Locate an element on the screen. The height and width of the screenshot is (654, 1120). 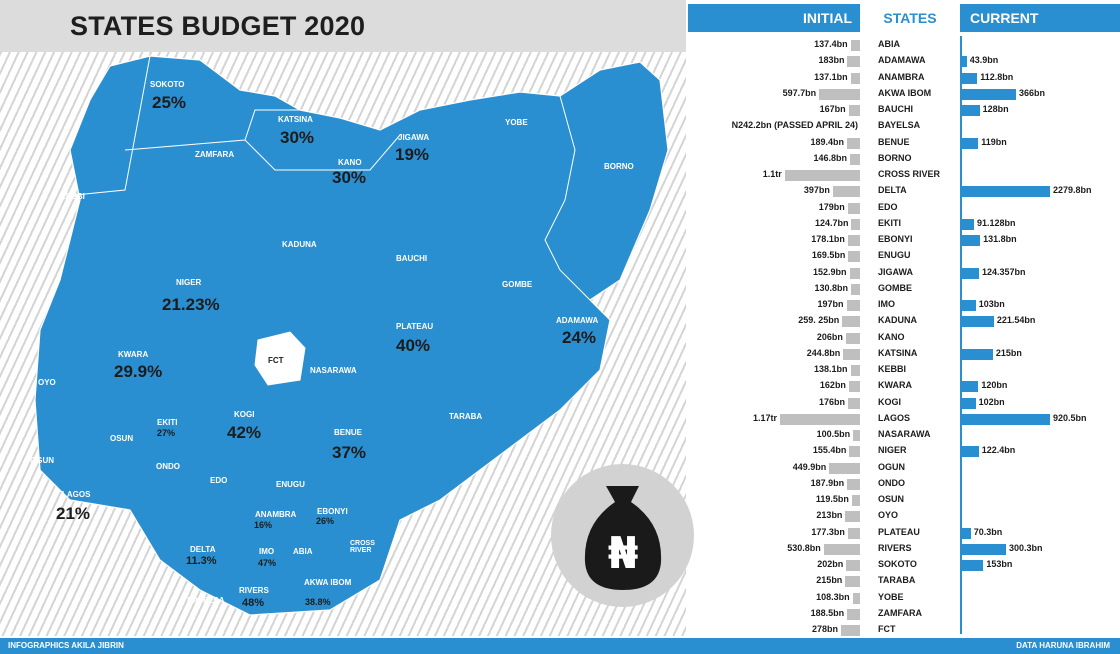
initial-value-label: 206bn is located at coordinates (829, 336).